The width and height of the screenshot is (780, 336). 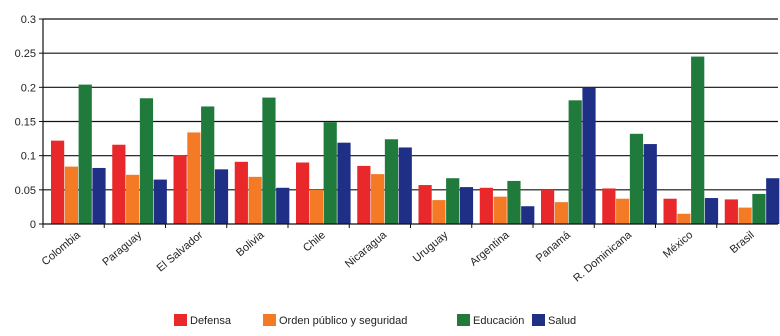 I want to click on y-tick-label: 0.1, so click(x=28, y=157).